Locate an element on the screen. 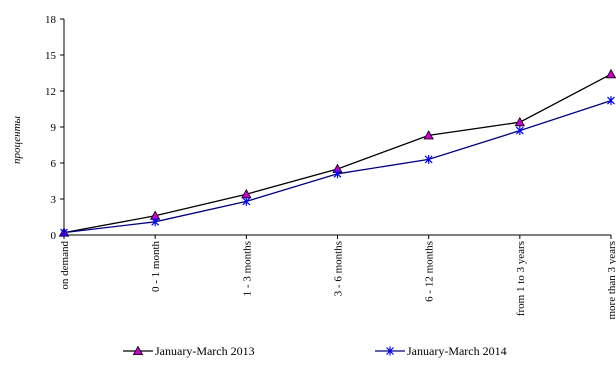 This screenshot has width=616, height=380. x-tick-label: 3 - 6 months is located at coordinates (339, 268).